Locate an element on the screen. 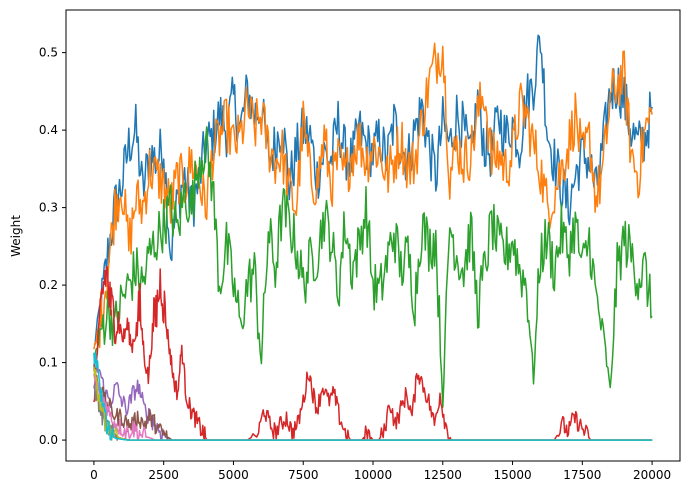  x-tick-label: 12500 is located at coordinates (443, 475).